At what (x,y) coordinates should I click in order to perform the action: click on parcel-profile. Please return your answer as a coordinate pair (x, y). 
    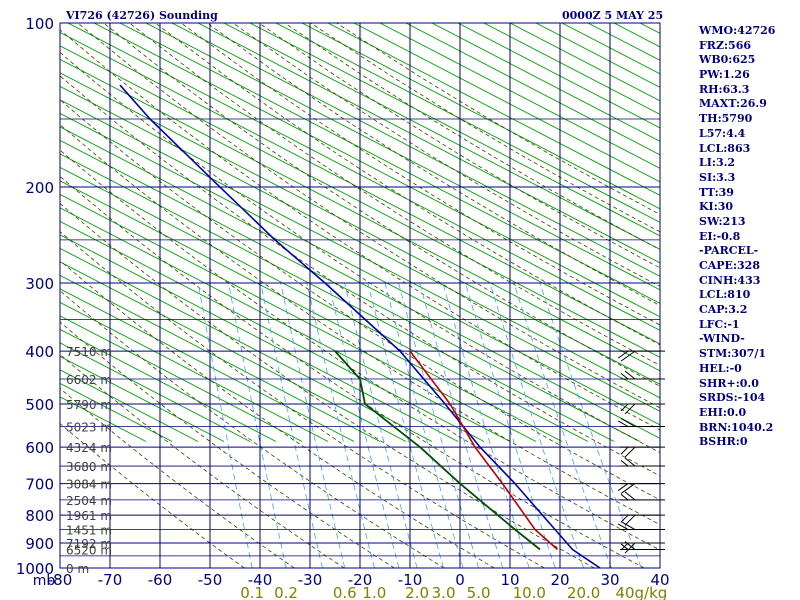
    Looking at the image, I should click on (484, 450).